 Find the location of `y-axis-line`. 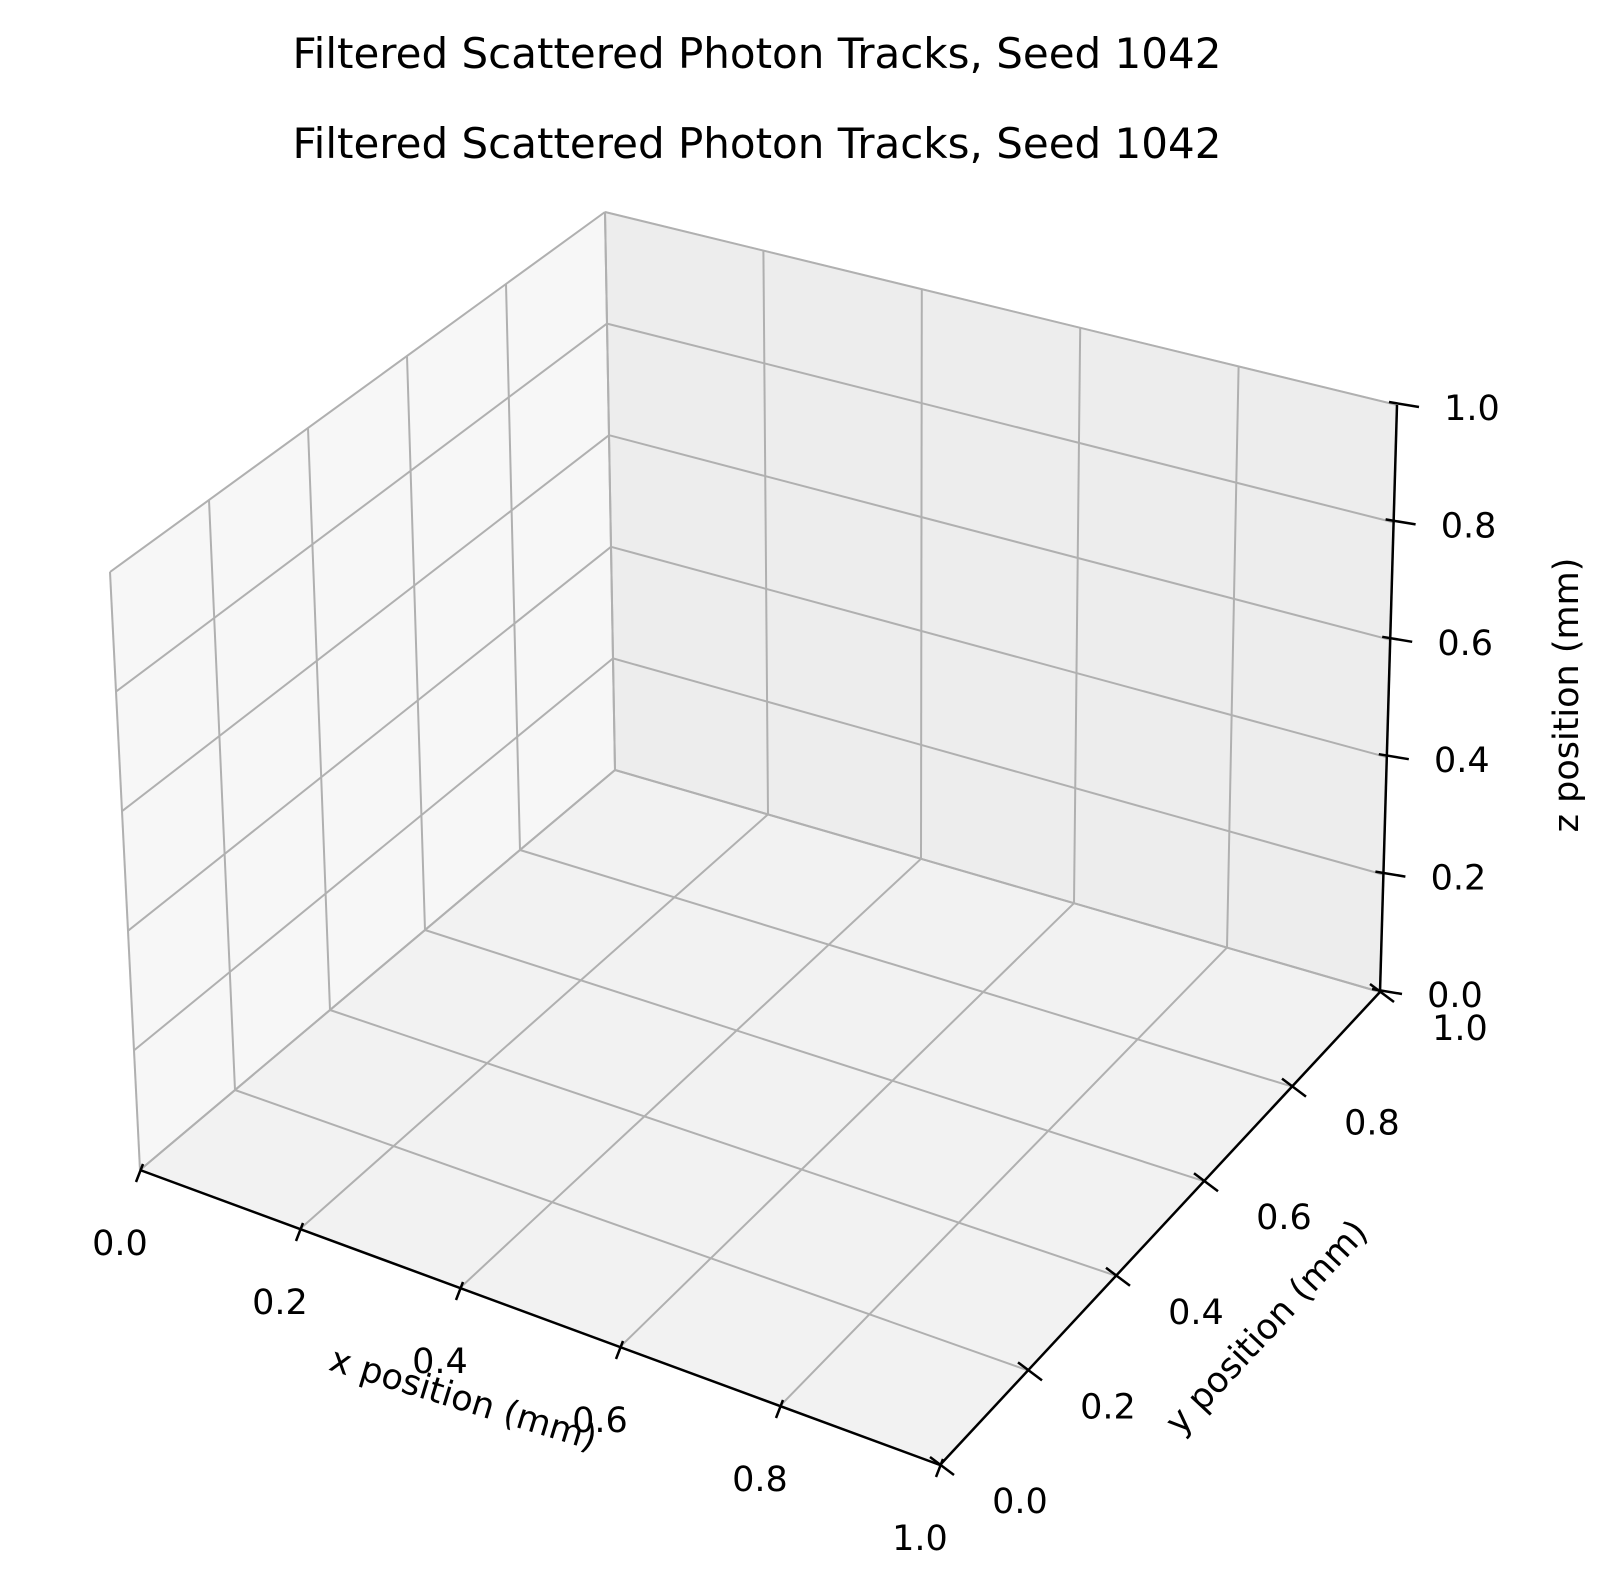

y-axis-line is located at coordinates (1160, 1228).